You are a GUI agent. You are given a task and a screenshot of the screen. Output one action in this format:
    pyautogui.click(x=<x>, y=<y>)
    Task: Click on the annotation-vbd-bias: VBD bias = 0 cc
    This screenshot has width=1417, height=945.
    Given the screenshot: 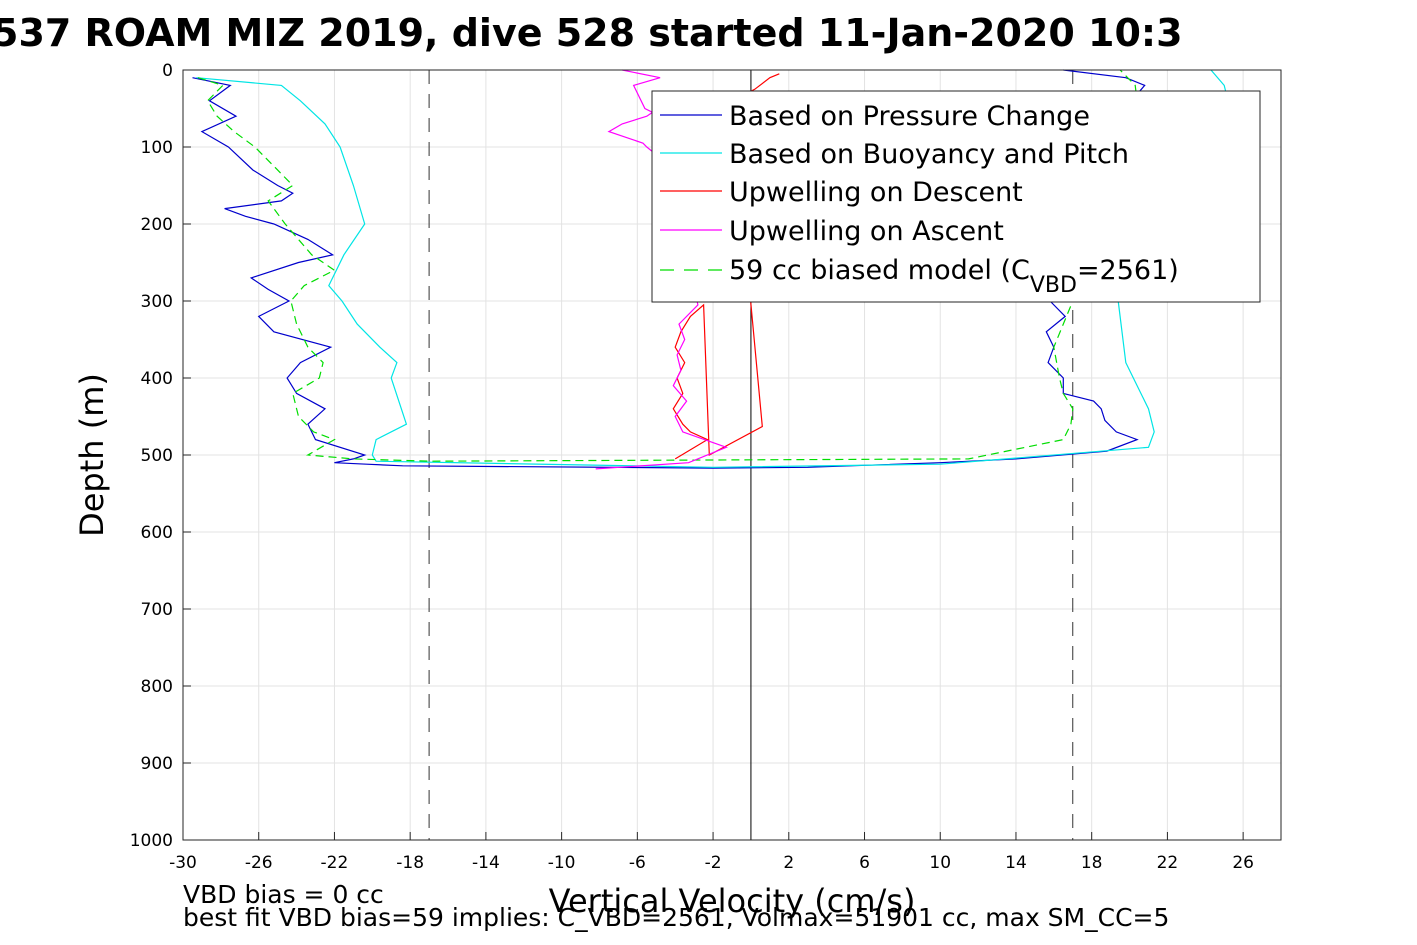 What is the action you would take?
    pyautogui.click(x=283, y=894)
    